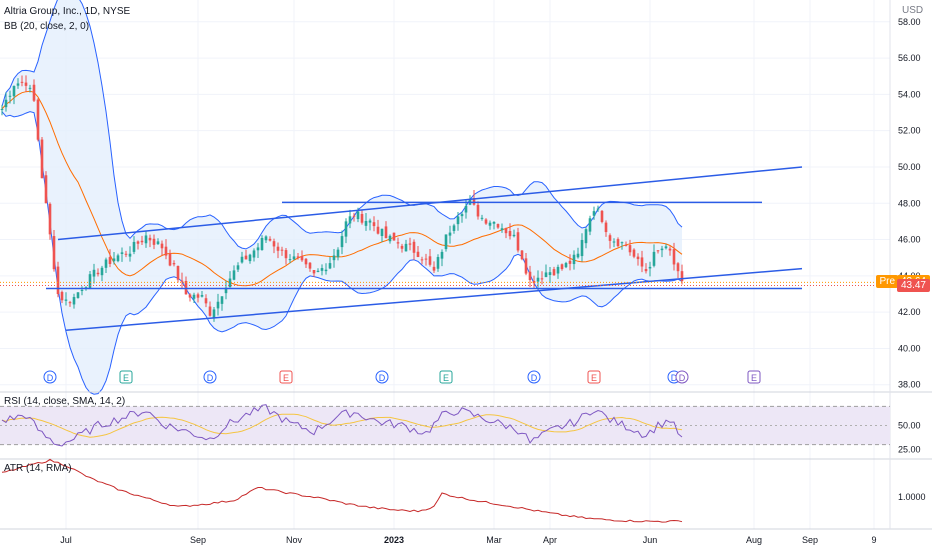  What do you see at coordinates (65, 401) in the screenshot?
I see `rsi-indicator-label: RSI (14, close, SMA, 14, 2)` at bounding box center [65, 401].